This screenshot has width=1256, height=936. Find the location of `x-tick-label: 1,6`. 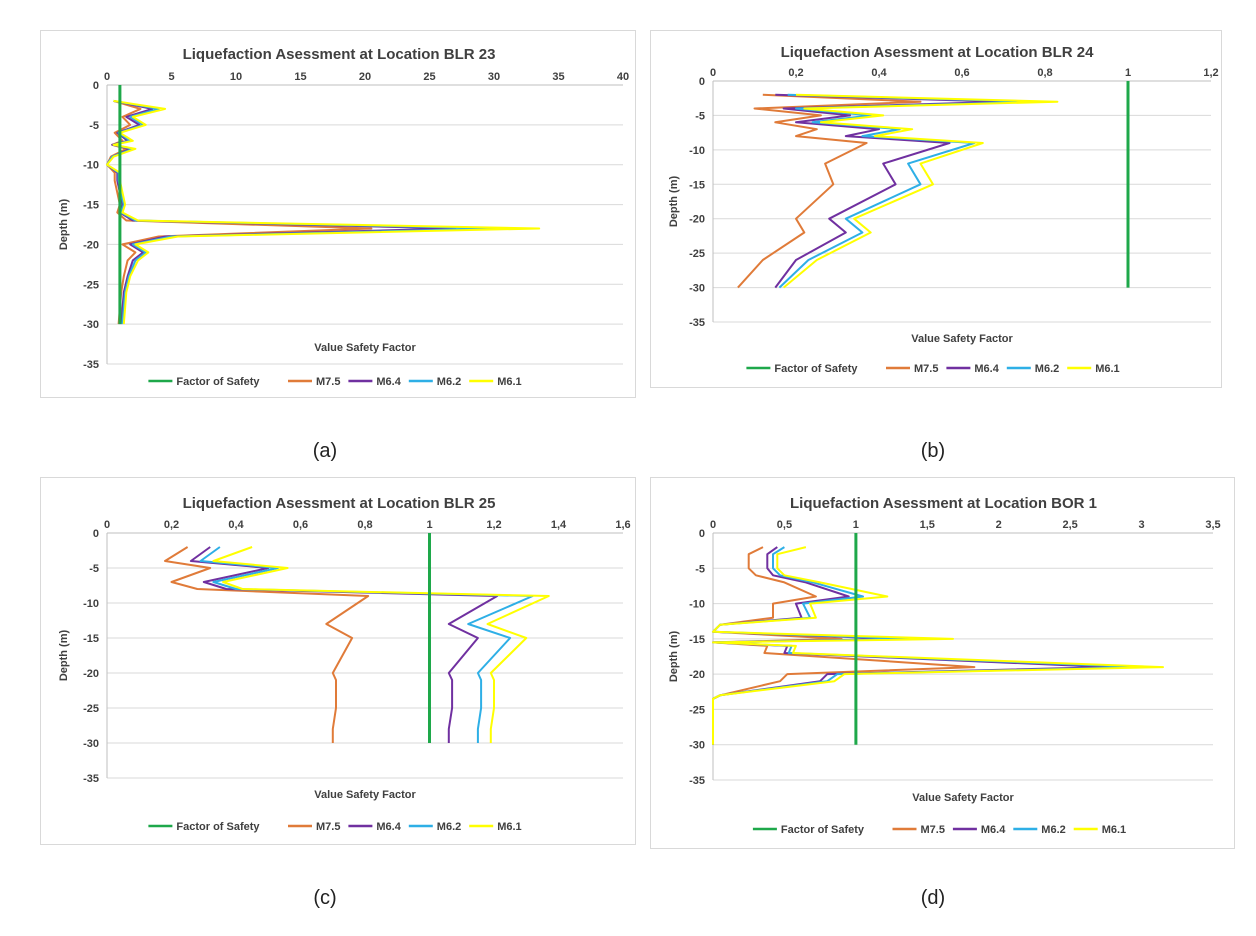

x-tick-label: 1,6 is located at coordinates (622, 525).